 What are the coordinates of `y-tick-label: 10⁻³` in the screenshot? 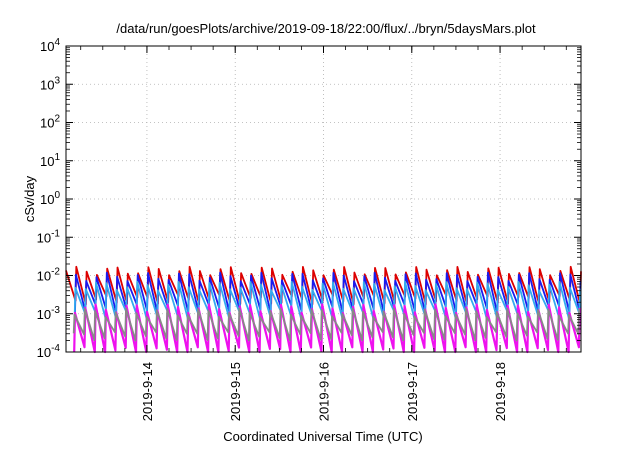 It's located at (49, 313).